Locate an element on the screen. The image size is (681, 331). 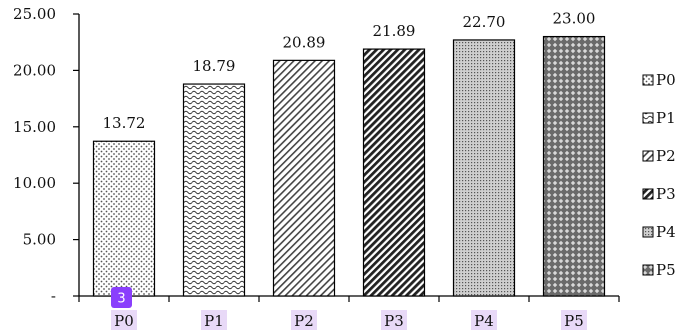
badge-text: 3 is located at coordinates (121, 299).